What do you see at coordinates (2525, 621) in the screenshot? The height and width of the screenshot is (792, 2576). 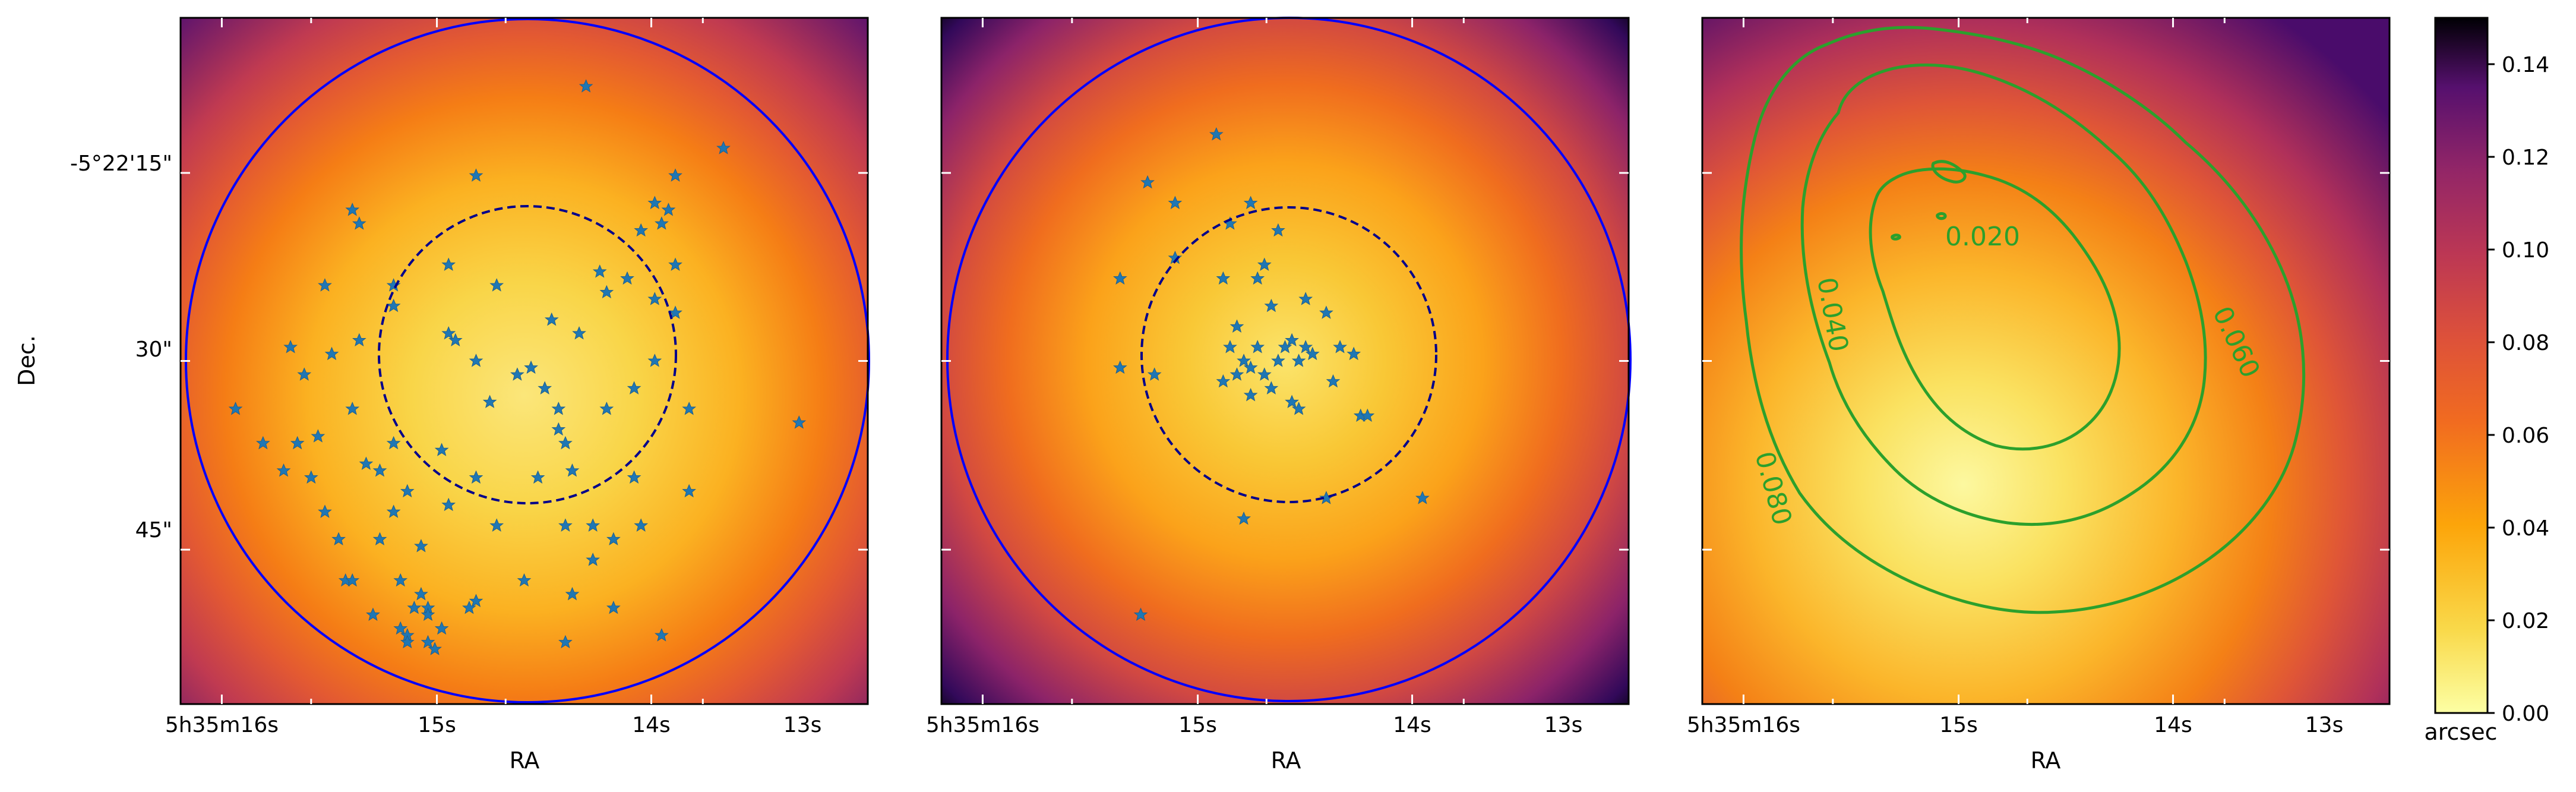 I see `colorbar-tick-label: 0.02` at bounding box center [2525, 621].